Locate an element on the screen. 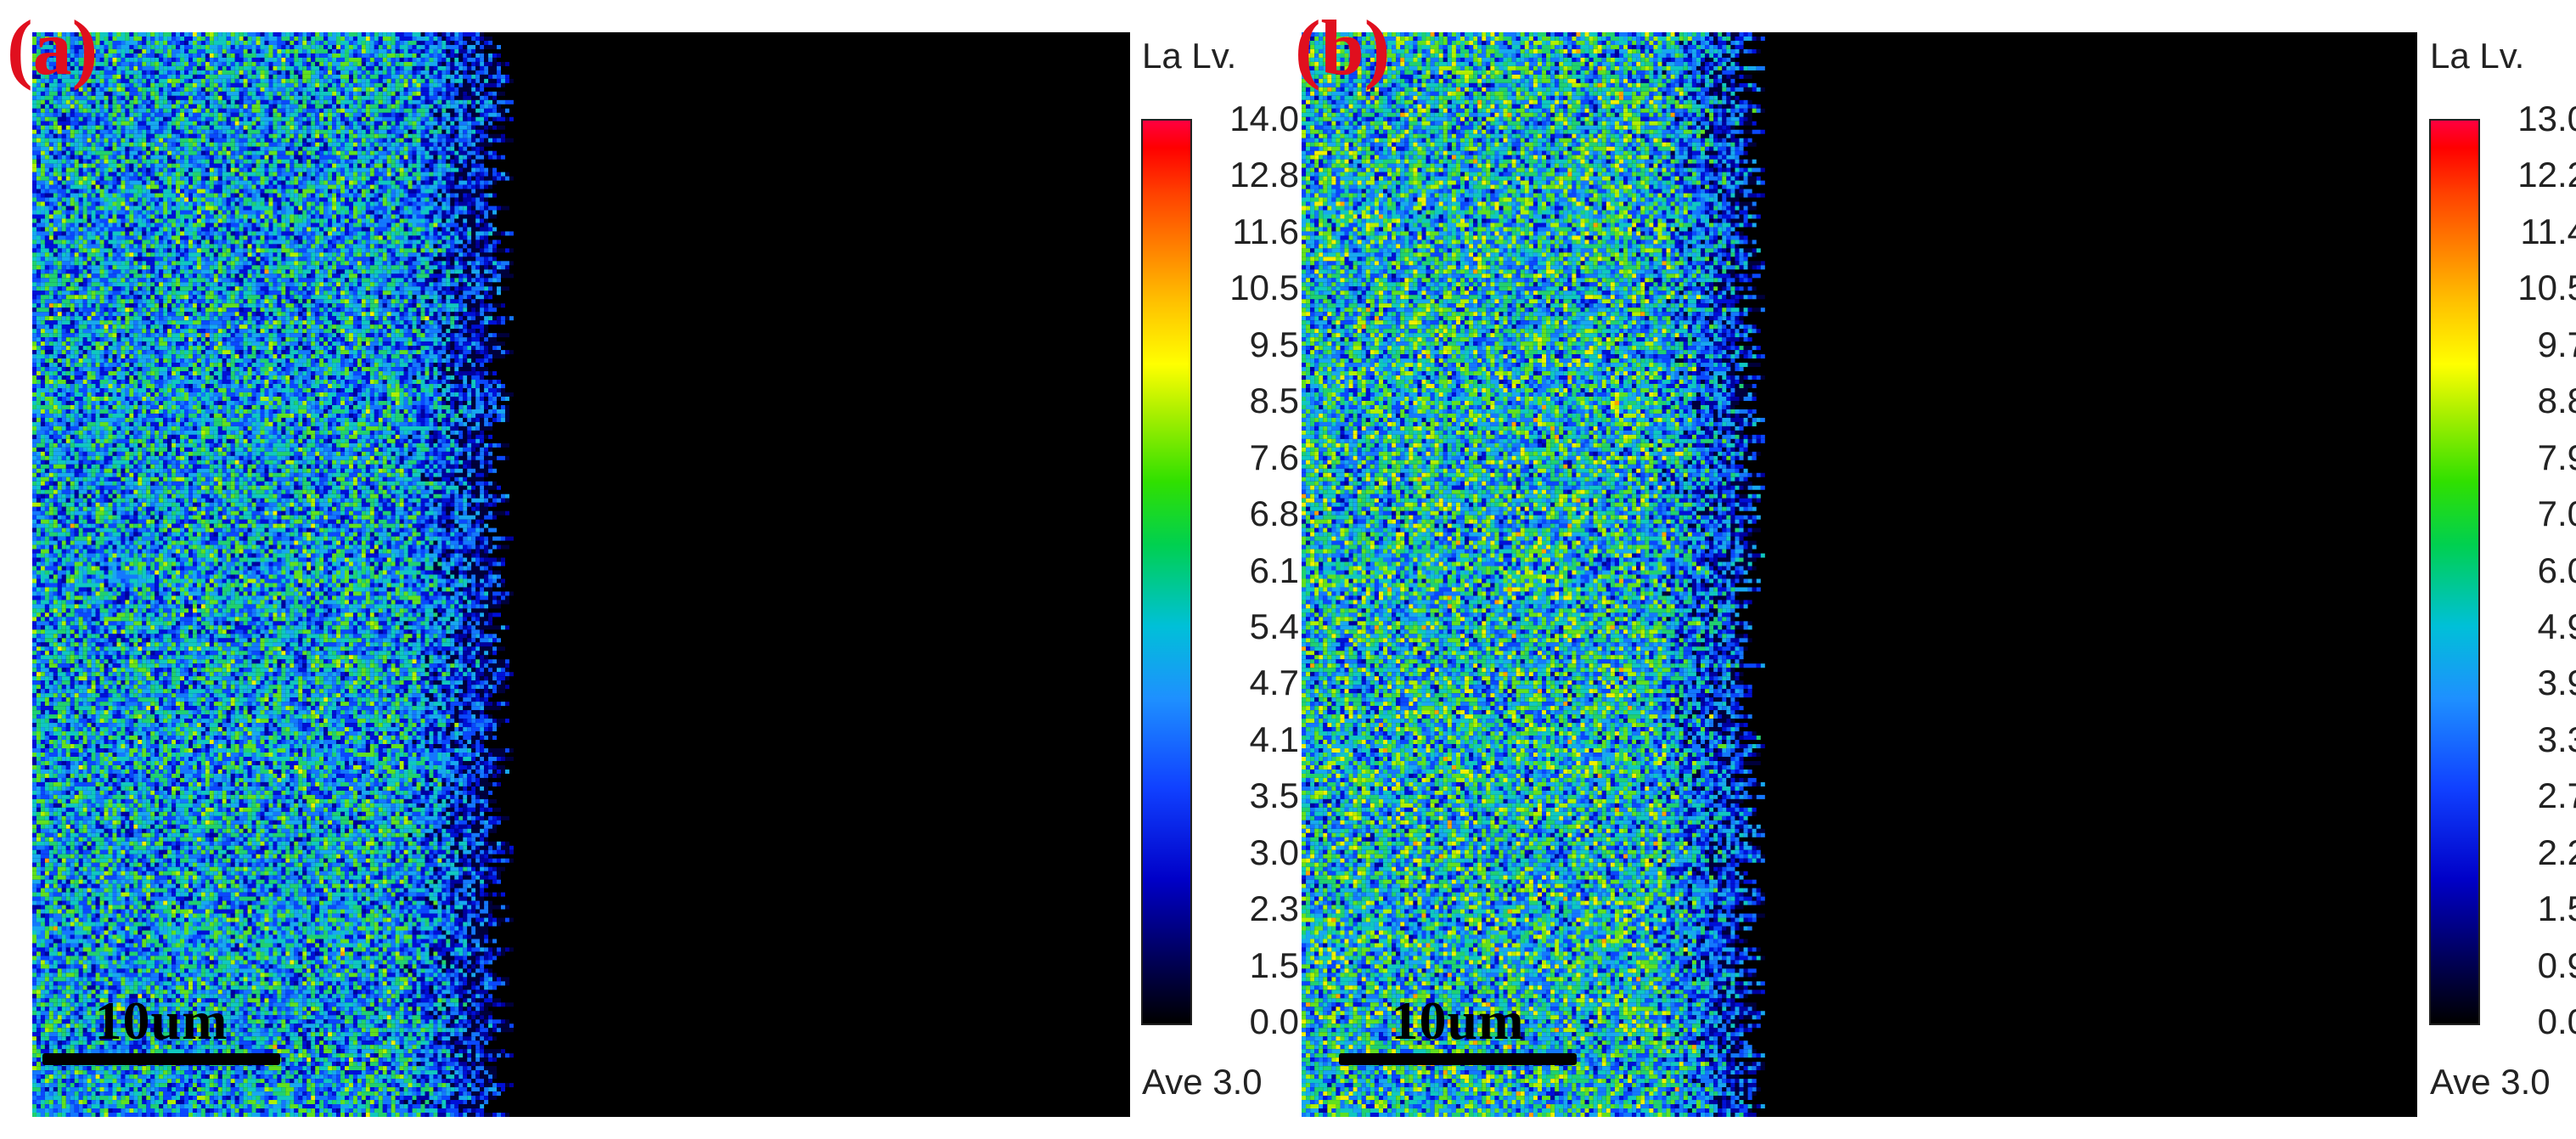 The width and height of the screenshot is (2576, 1139). colorbar-tick-label: 8.8 is located at coordinates (2557, 401).